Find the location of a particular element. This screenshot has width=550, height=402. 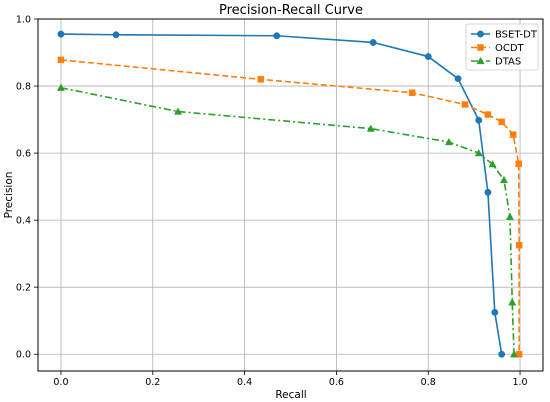

legend-label: OCDT is located at coordinates (510, 48).